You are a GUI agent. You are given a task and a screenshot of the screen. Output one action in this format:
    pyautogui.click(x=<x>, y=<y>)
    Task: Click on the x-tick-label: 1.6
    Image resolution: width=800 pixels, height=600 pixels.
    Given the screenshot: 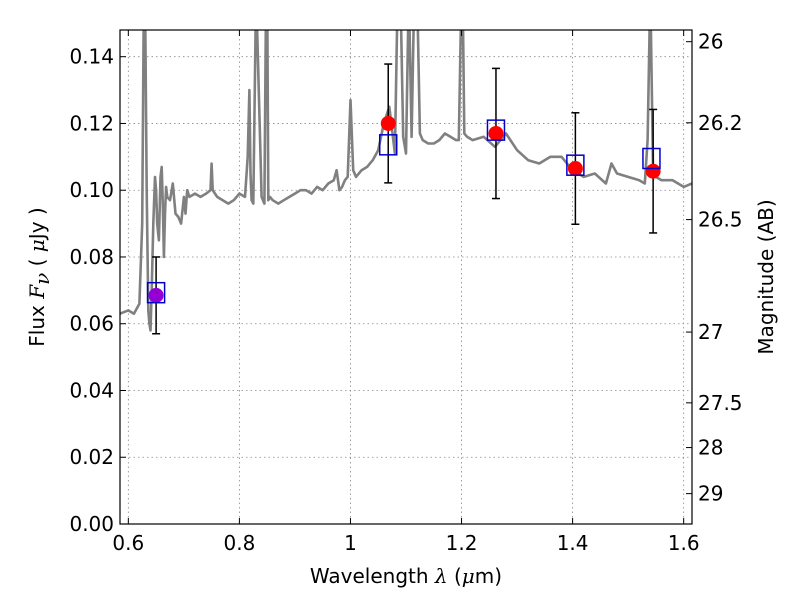 What is the action you would take?
    pyautogui.click(x=684, y=543)
    